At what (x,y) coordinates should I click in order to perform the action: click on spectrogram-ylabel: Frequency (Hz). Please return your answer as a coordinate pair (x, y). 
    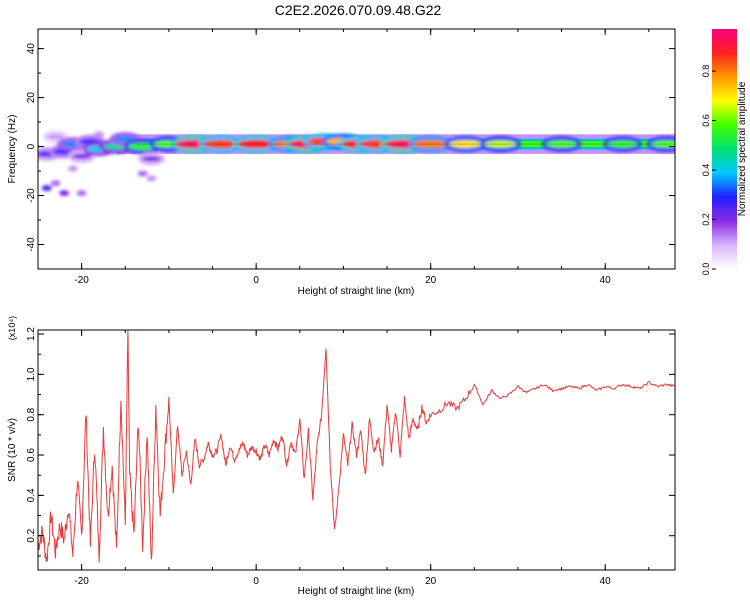
    Looking at the image, I should click on (12, 149).